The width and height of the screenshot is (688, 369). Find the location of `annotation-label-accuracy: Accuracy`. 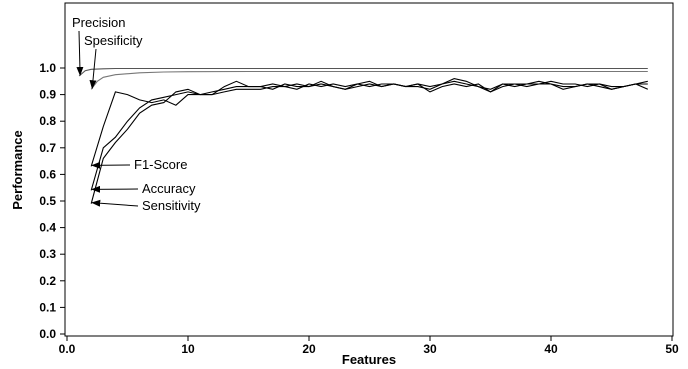

annotation-label-accuracy: Accuracy is located at coordinates (169, 188).